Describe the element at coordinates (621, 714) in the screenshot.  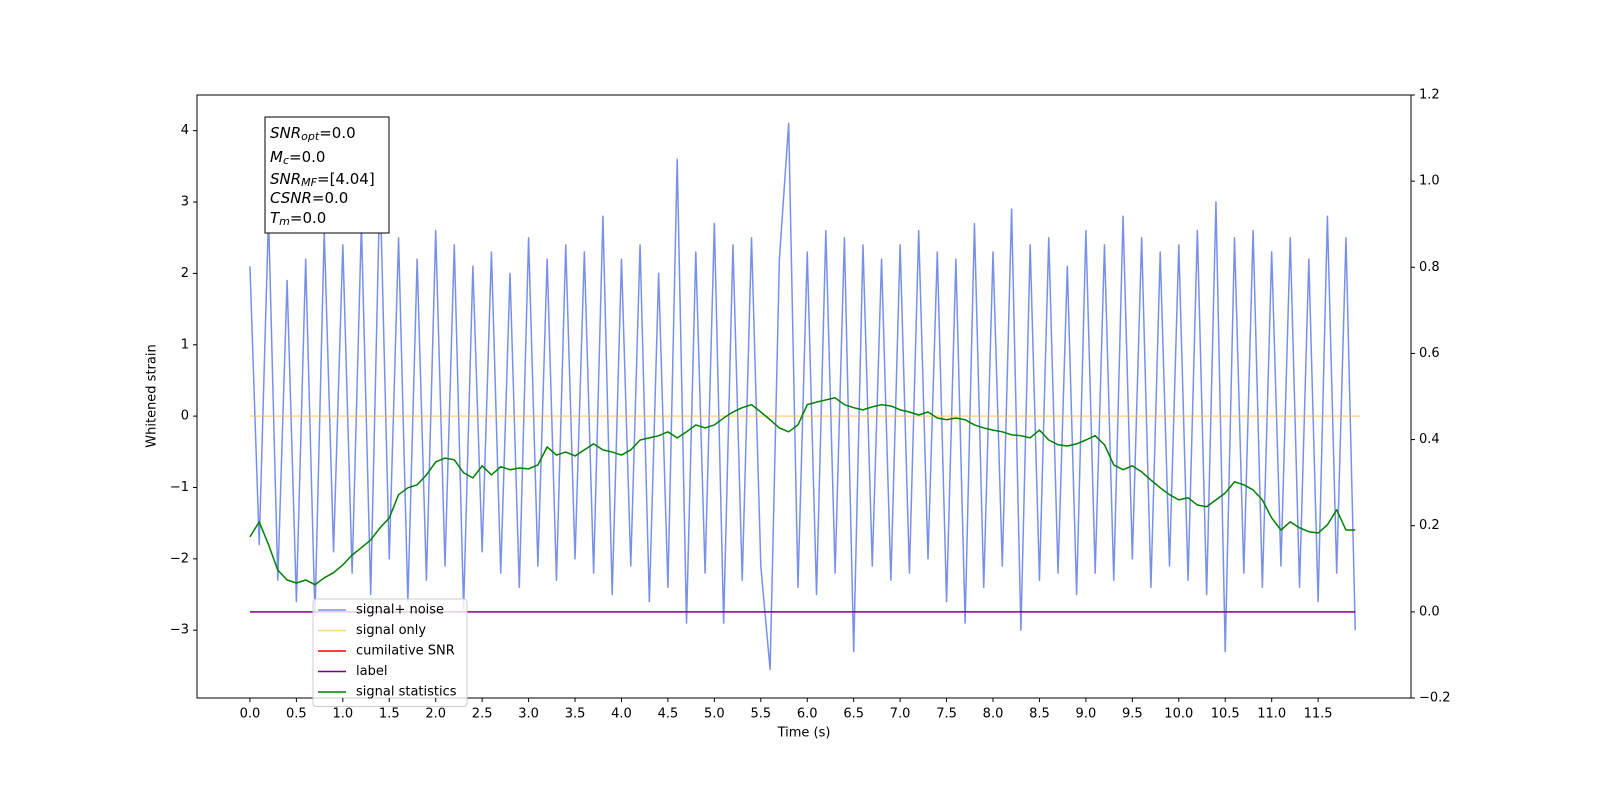
I see `x-tick-label: 4.0` at that location.